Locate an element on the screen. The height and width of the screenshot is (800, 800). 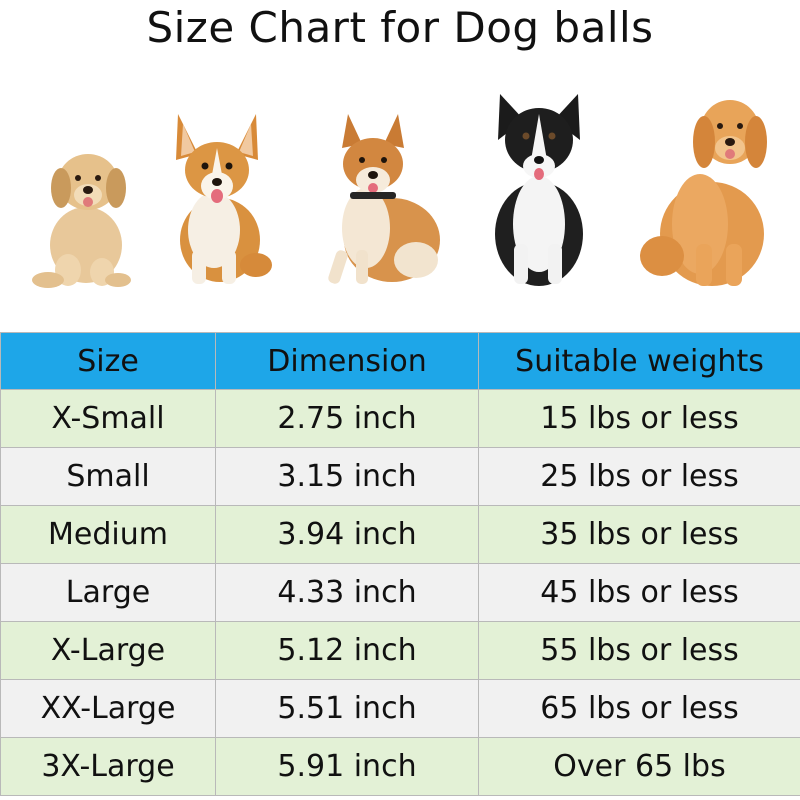
table-row: Small 3.15 inch 25 lbs or less is located at coordinates (400, 476).